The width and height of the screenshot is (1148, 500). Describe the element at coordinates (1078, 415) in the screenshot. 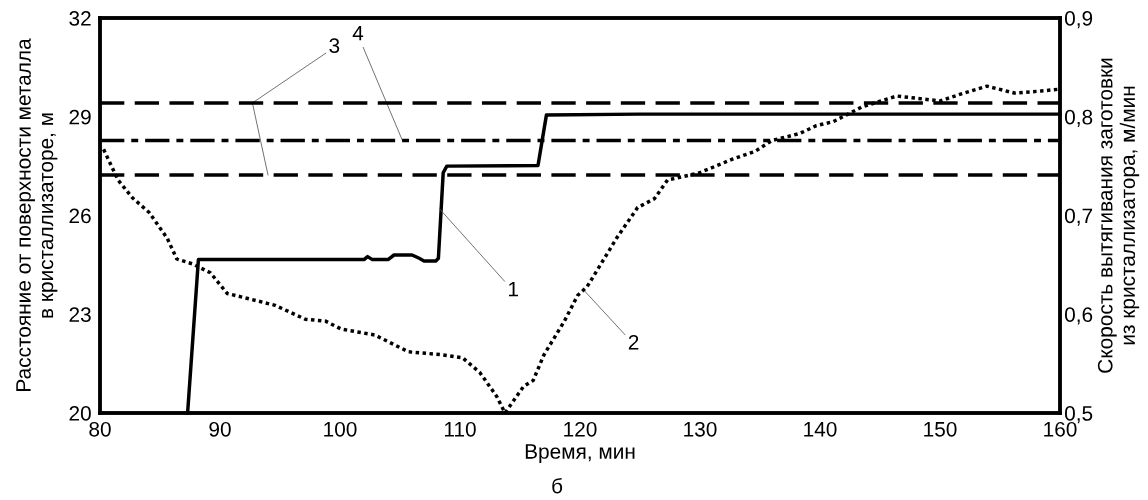

I see `y2-tick-label: 0,5` at that location.